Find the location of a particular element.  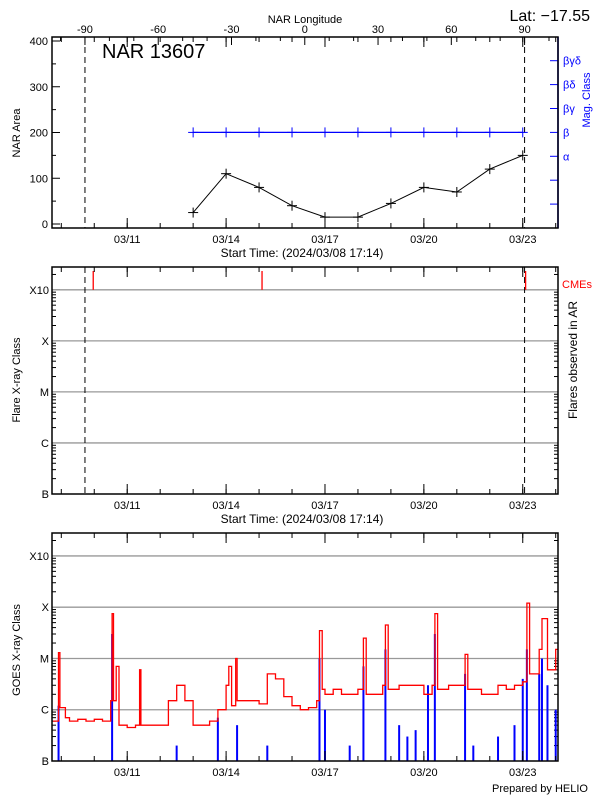

longitude-tick-label: -90 is located at coordinates (85, 30).